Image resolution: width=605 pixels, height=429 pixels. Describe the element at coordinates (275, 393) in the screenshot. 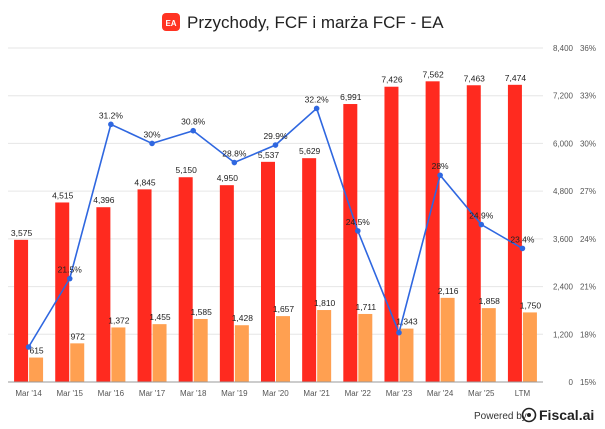

I see `x-tick-label: Mar '20` at that location.